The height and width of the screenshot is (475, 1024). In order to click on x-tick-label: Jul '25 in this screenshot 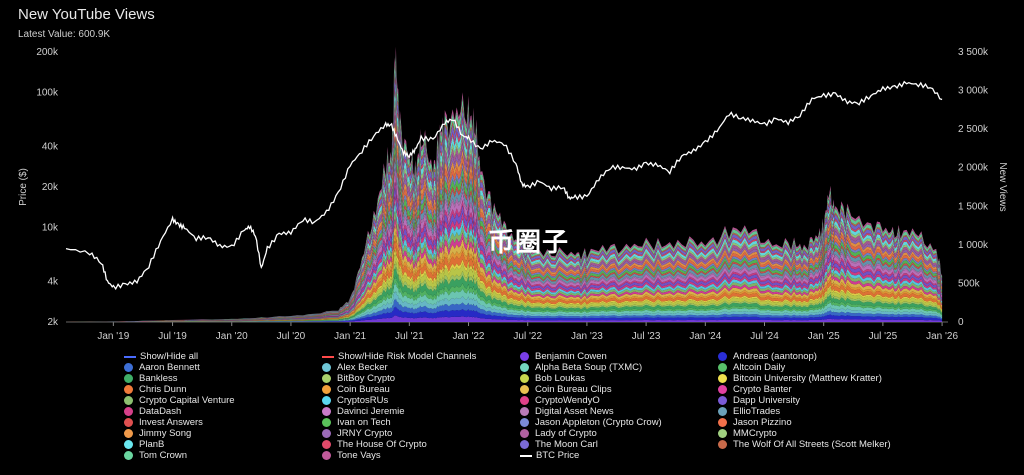, I will do `click(883, 336)`.